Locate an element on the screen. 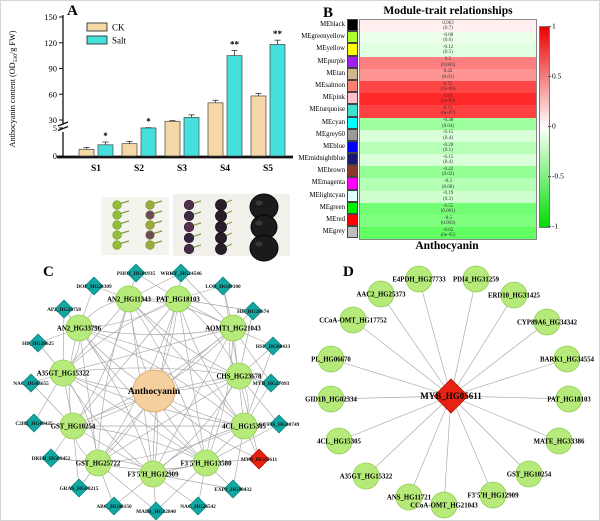 Image resolution: width=600 pixels, height=521 pixels. svg-text: MYB_HG05611 is located at coordinates (259, 460).